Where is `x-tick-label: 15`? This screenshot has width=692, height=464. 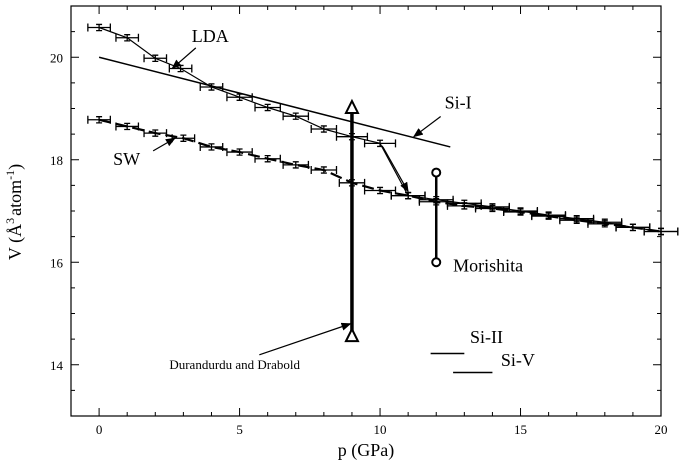
x-tick-label: 15 is located at coordinates (520, 429).